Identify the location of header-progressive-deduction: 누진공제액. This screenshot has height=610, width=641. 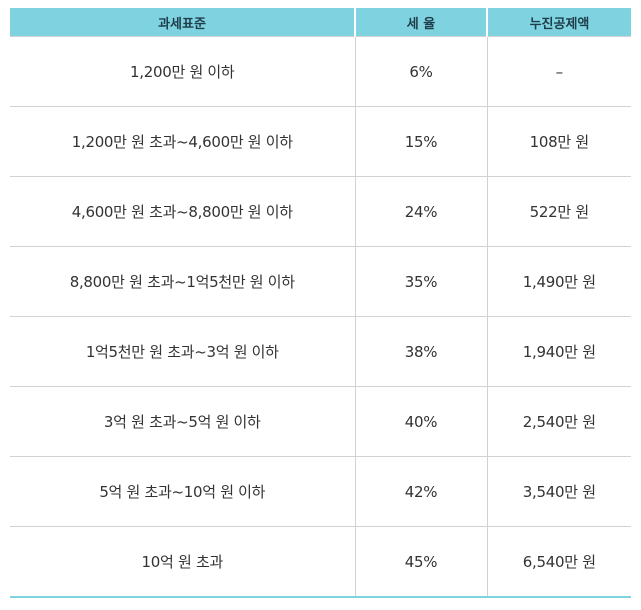
(558, 22).